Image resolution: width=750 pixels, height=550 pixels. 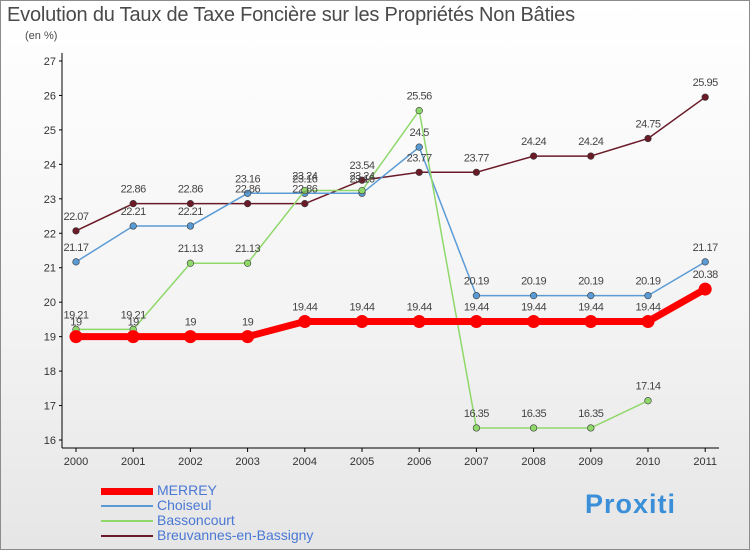 What do you see at coordinates (362, 462) in the screenshot?
I see `x-tick-label: 2005` at bounding box center [362, 462].